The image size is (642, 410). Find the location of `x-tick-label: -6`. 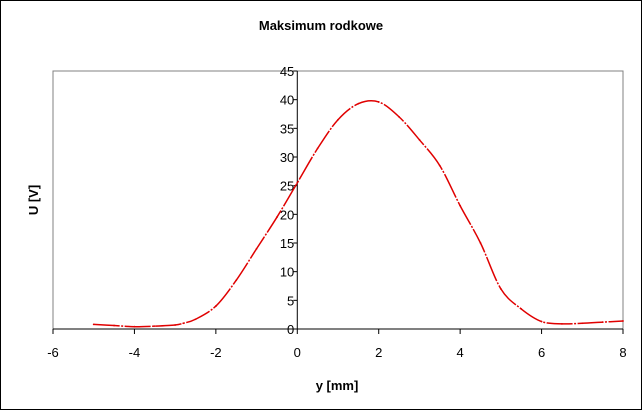

x-tick-label: -6 is located at coordinates (53, 352).